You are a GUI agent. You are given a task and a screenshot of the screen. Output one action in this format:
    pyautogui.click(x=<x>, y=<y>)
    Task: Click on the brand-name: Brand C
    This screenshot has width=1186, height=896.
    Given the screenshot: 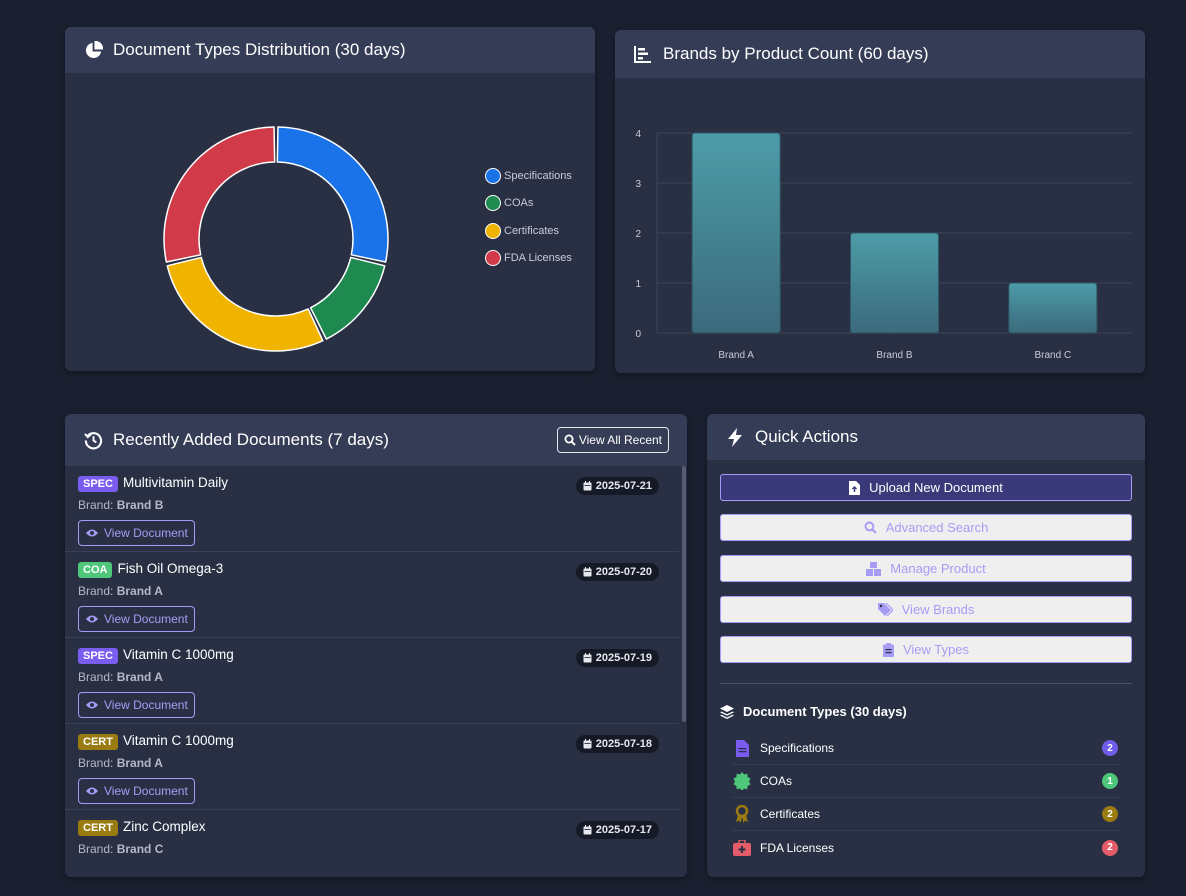 What is the action you would take?
    pyautogui.click(x=140, y=849)
    